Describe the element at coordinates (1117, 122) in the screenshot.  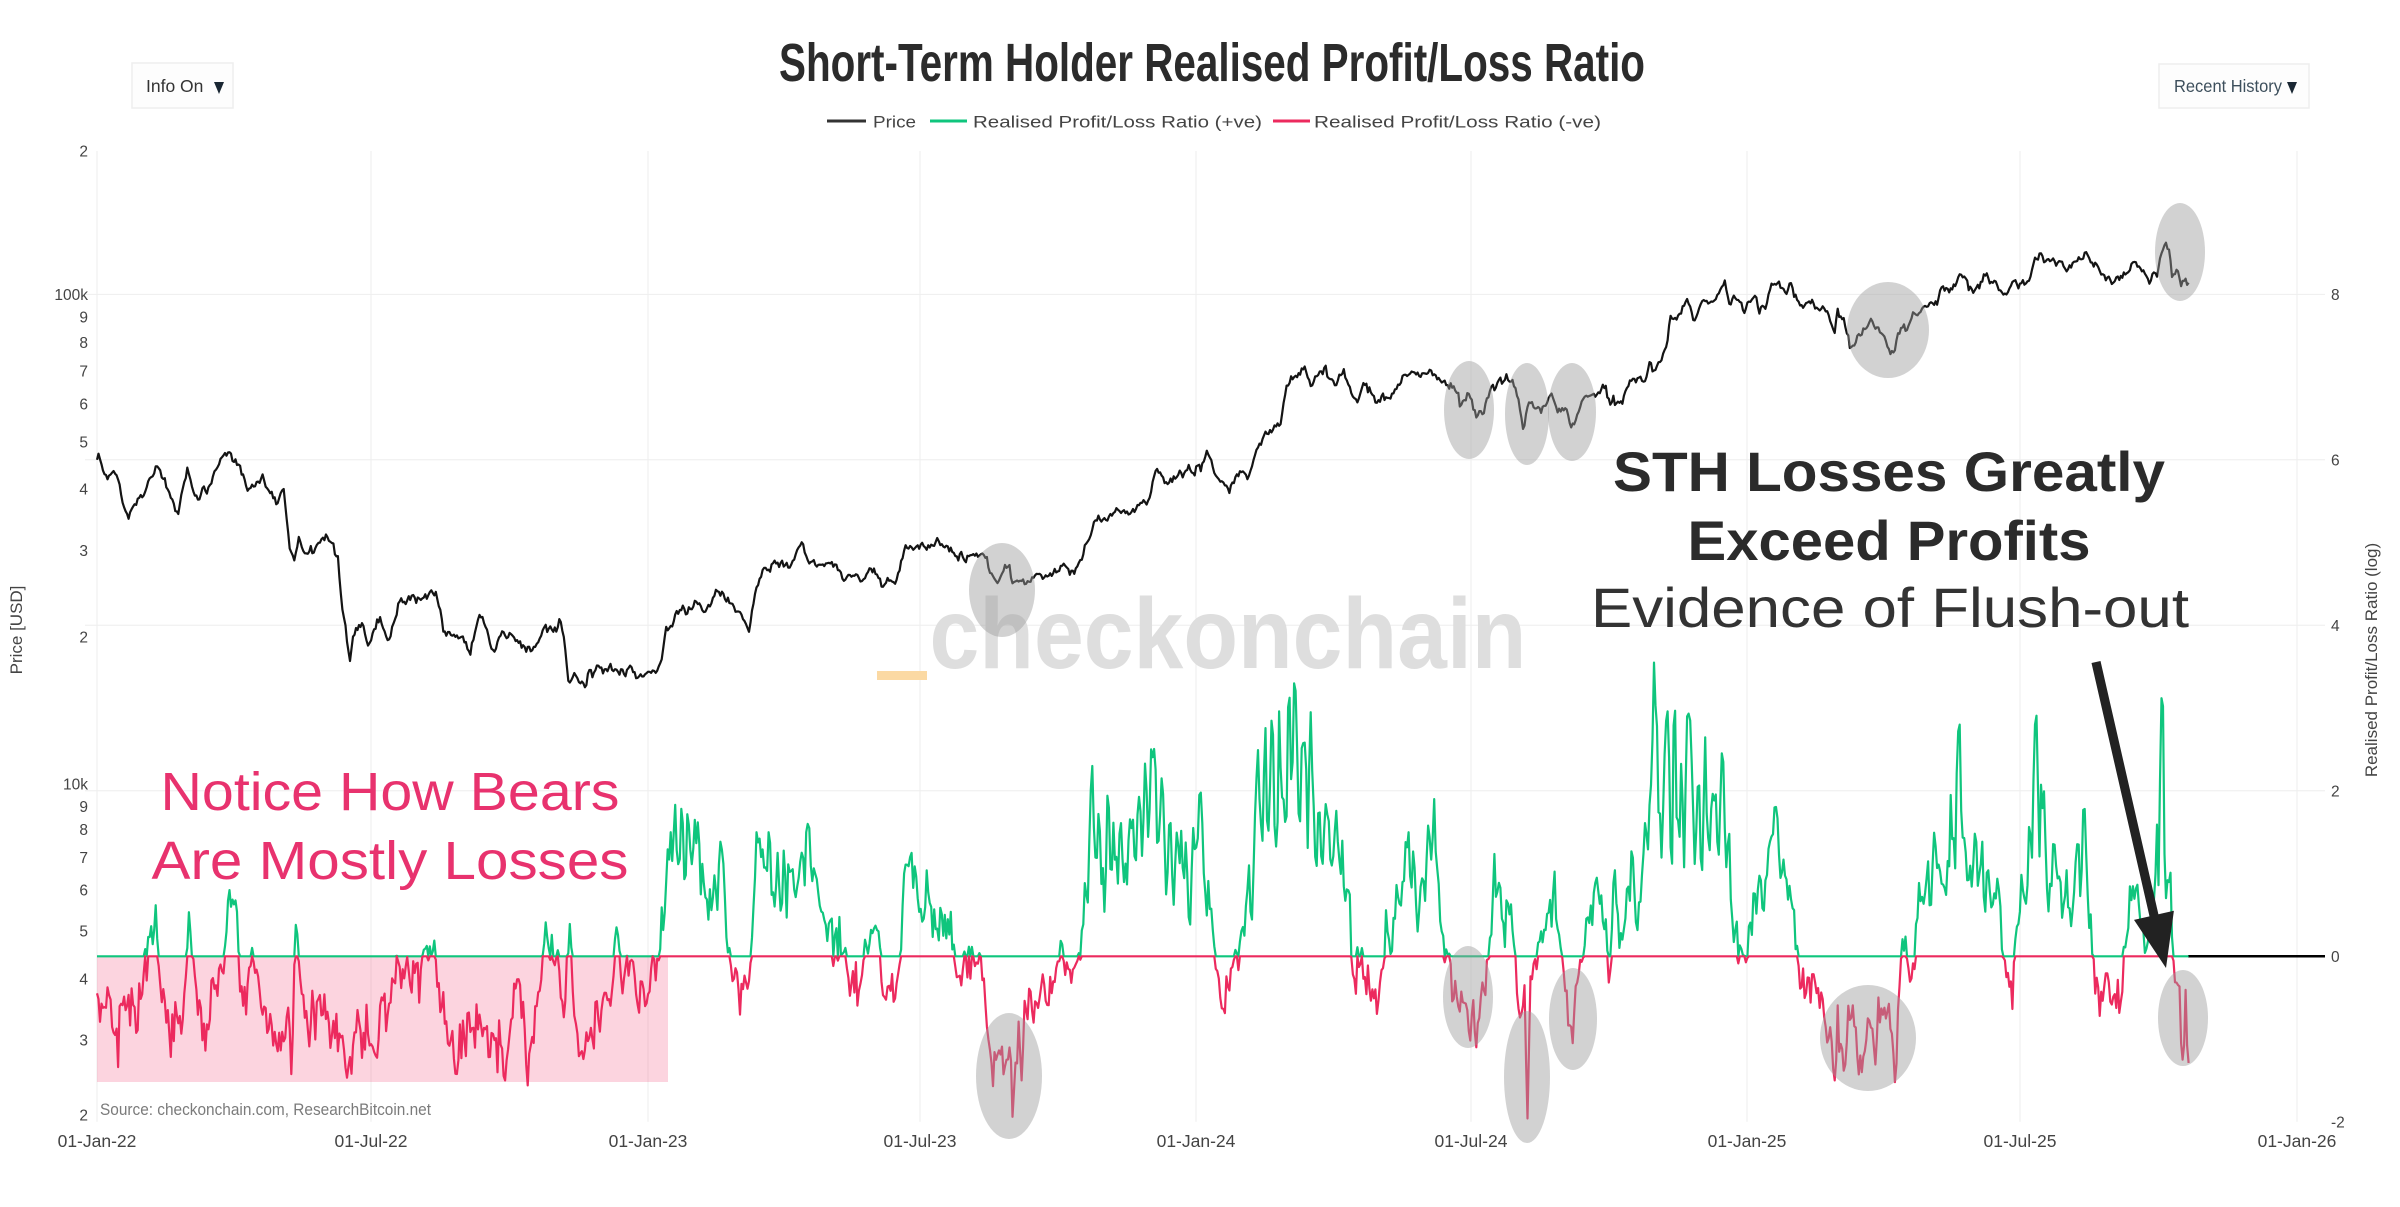
I see `svg-text:Realised Profit/Loss Ratio (+v: Realised Profit/Loss Ratio (+ve)` at that location.